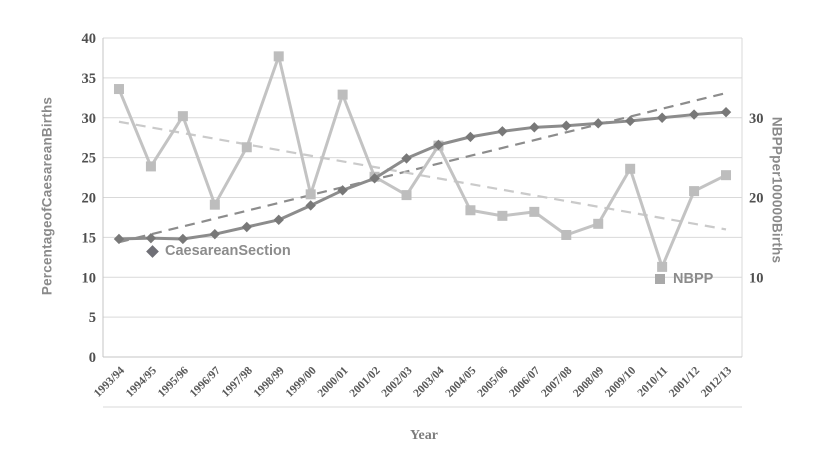 This screenshot has width=813, height=461. Describe the element at coordinates (333, 381) in the screenshot. I see `svg-text: 2000/01` at that location.